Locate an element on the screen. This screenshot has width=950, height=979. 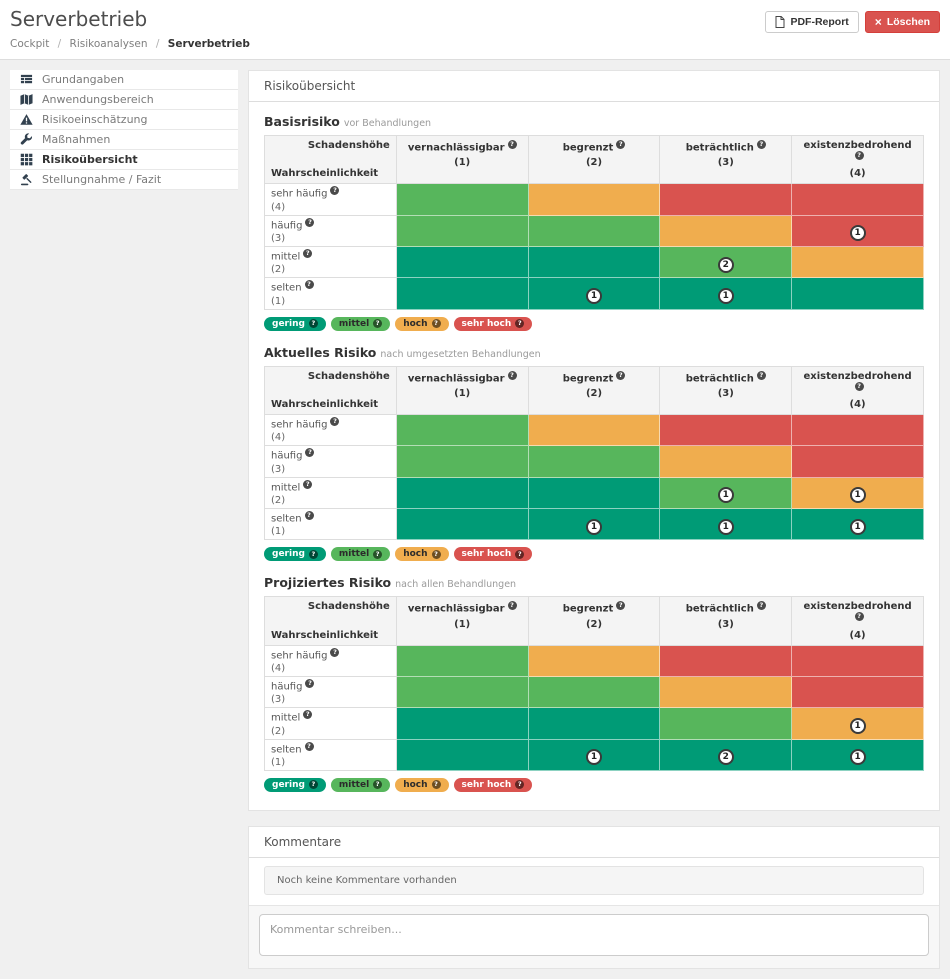
comments-empty-message: Noch keine Kommentare vorhanden is located at coordinates (594, 880).